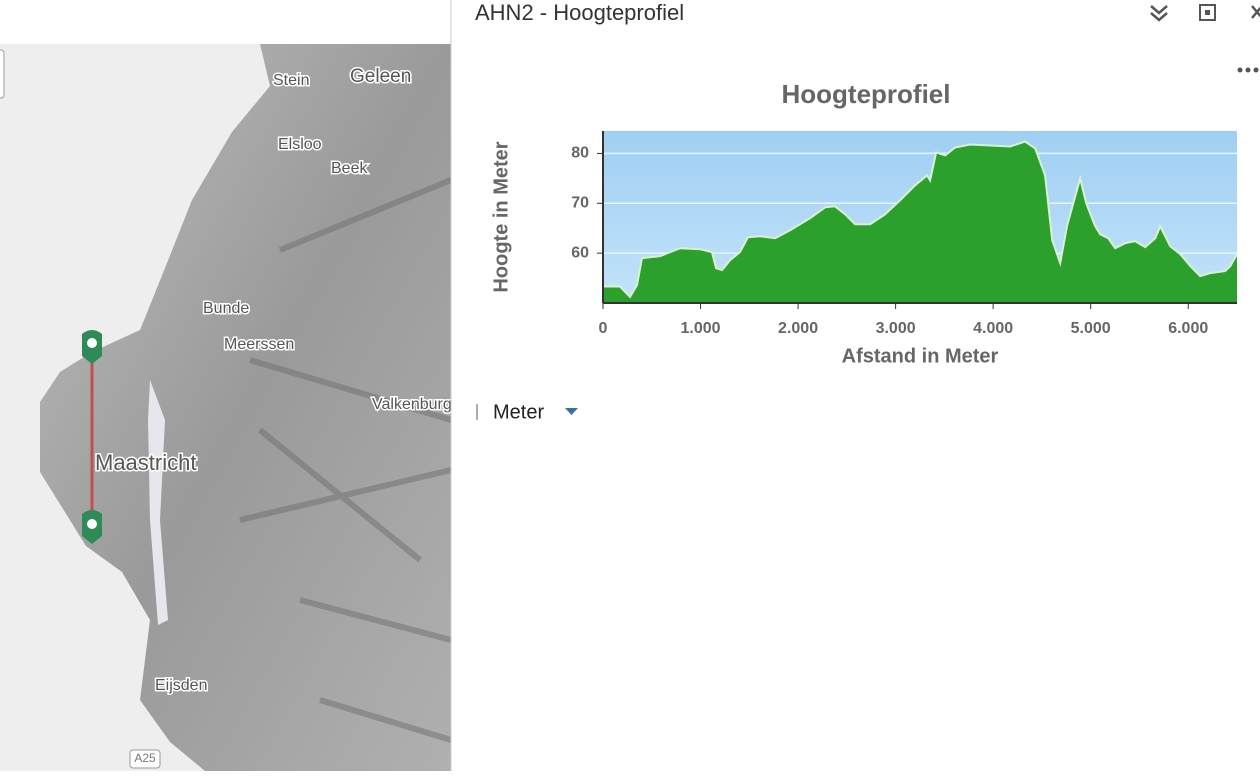 The image size is (1260, 776). What do you see at coordinates (300, 144) in the screenshot?
I see `map-label: Elsloo` at bounding box center [300, 144].